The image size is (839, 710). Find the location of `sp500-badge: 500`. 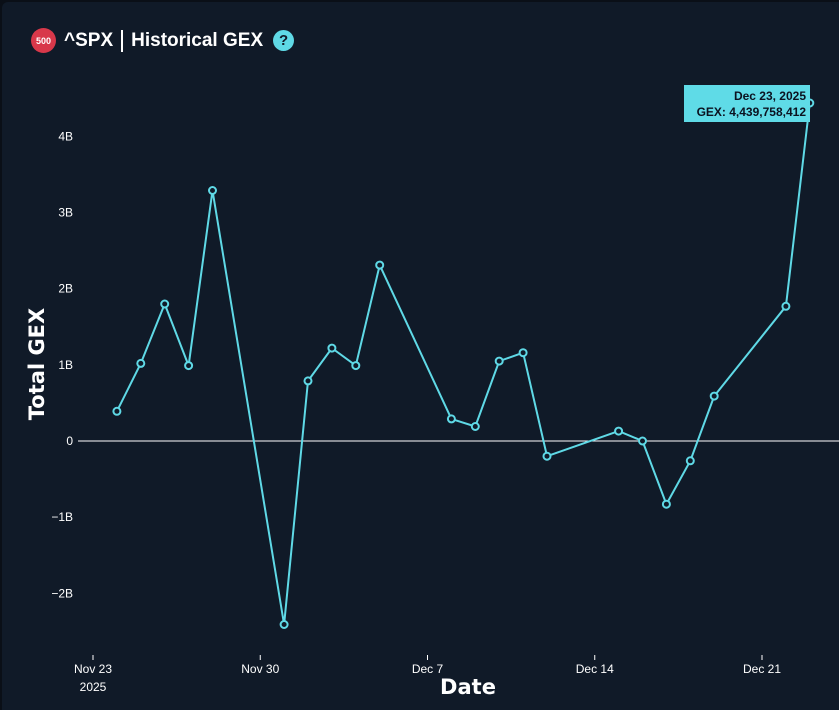

sp500-badge: 500 is located at coordinates (43, 40).